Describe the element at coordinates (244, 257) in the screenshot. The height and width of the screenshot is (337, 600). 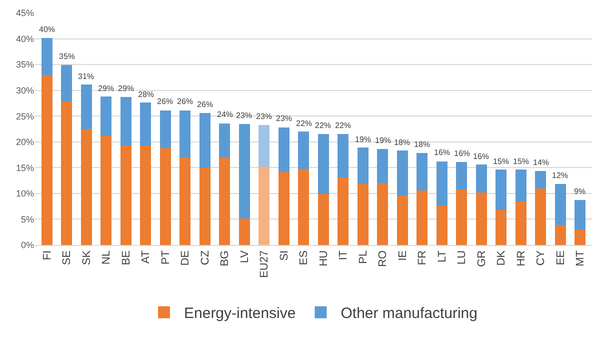
I see `x-tick-label: LV` at that location.